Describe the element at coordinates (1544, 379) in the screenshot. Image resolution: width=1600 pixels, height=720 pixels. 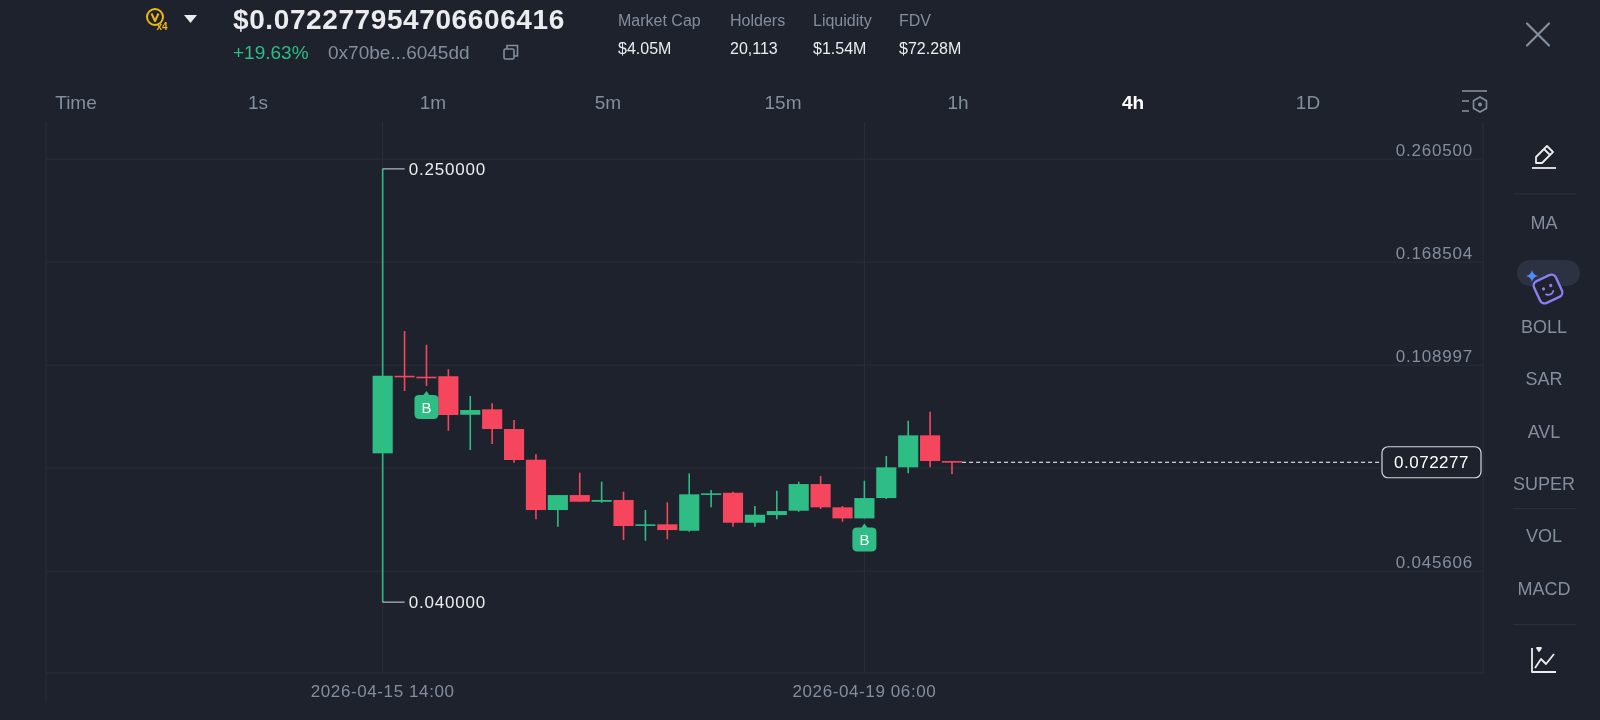
I see `text: SAR` at that location.